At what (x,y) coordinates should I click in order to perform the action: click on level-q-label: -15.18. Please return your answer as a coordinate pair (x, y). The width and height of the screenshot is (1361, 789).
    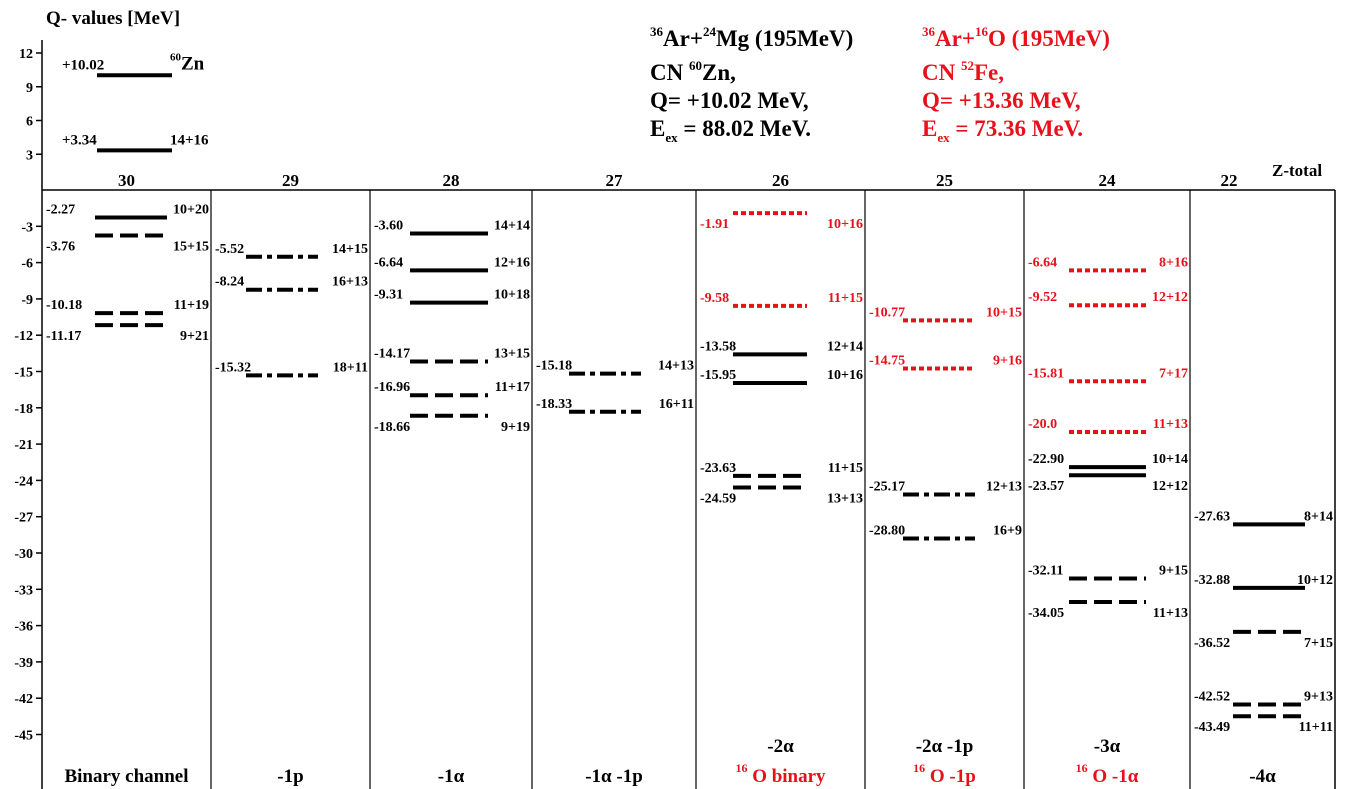
    Looking at the image, I should click on (554, 366).